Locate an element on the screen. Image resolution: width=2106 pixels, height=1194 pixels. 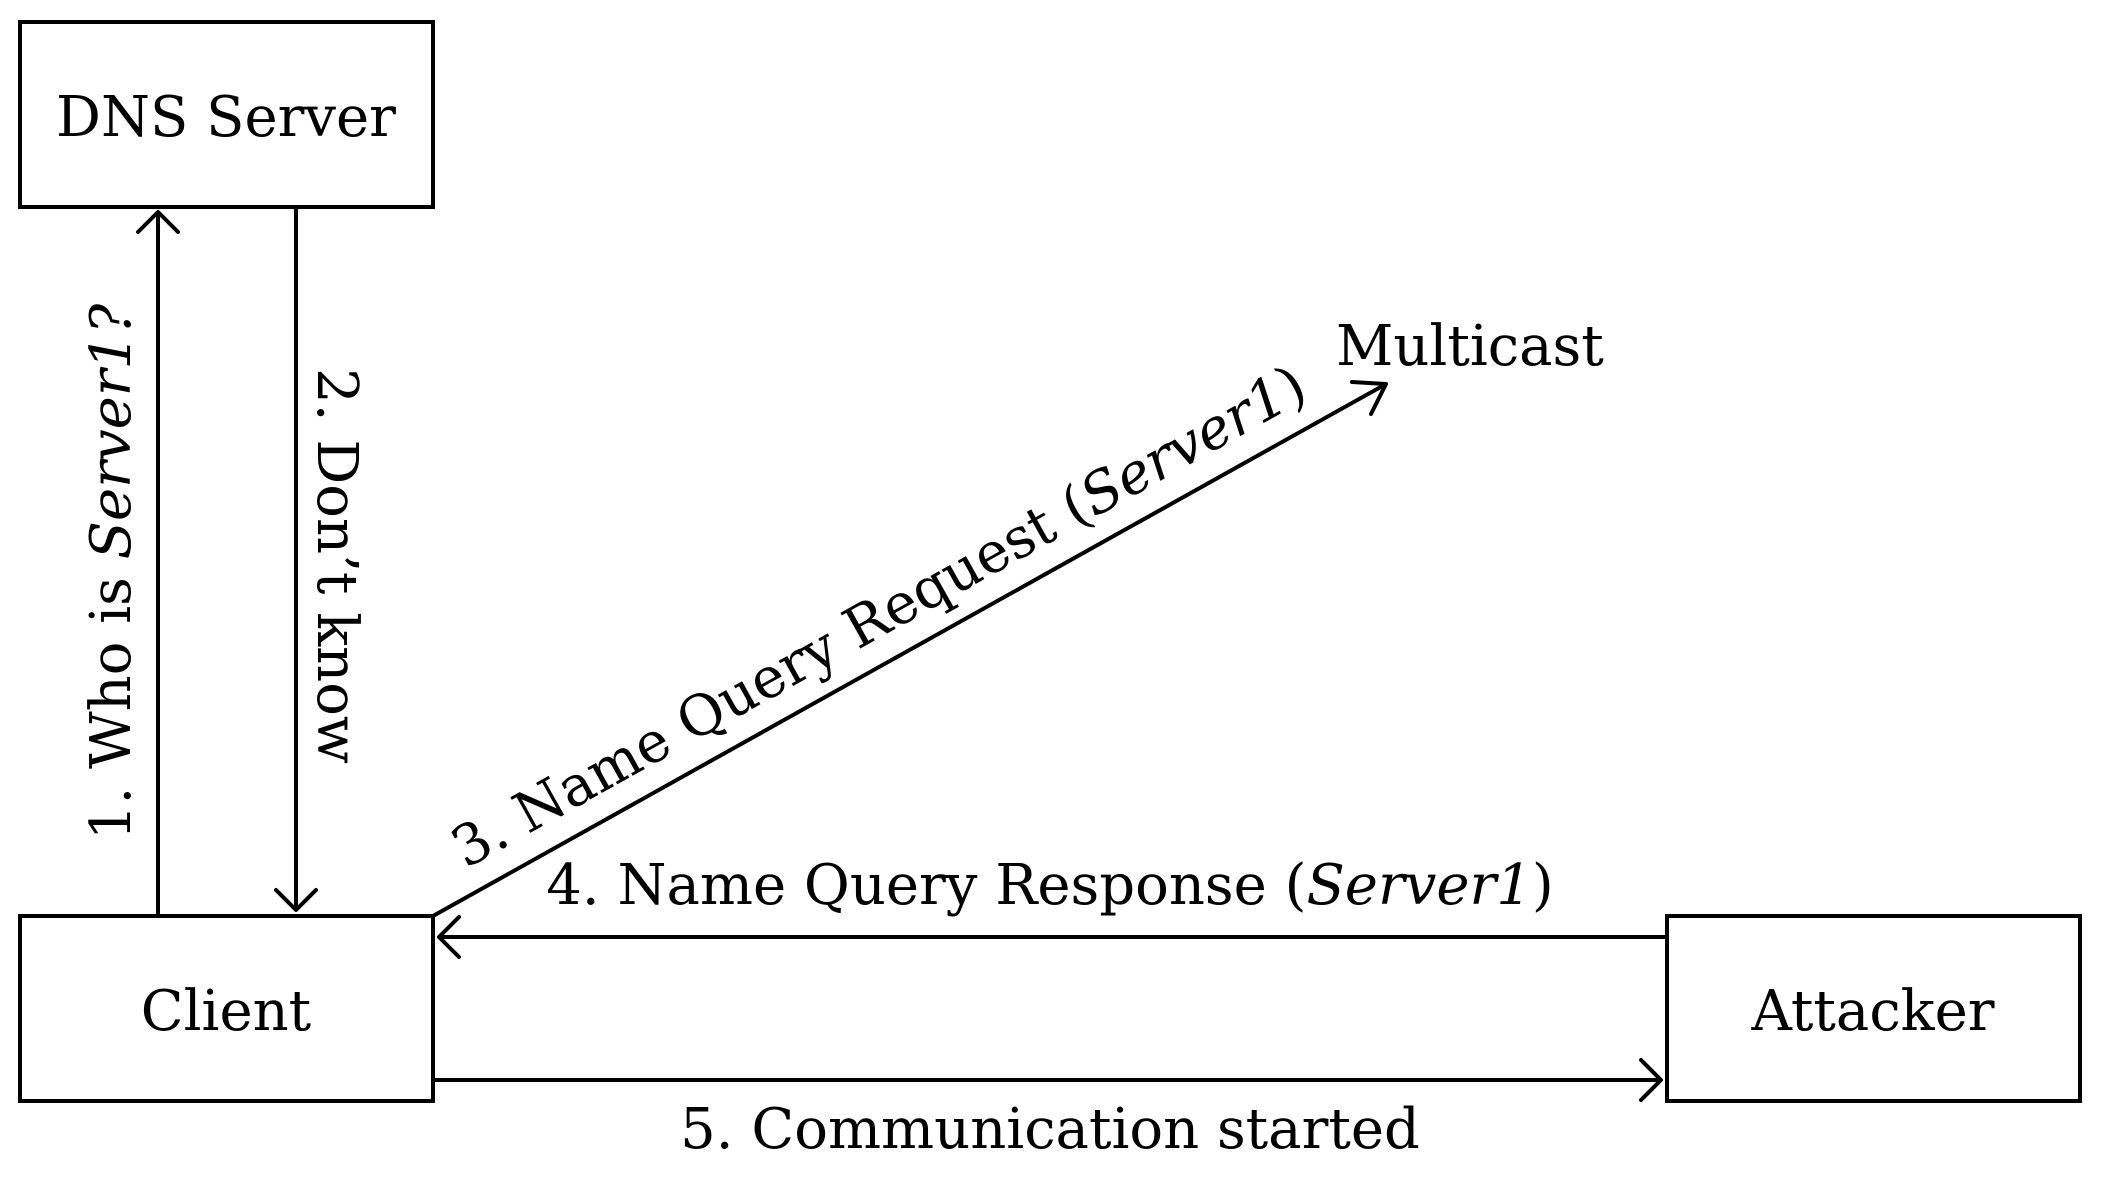
edge-name-query-response-arrowhead is located at coordinates (449, 937).